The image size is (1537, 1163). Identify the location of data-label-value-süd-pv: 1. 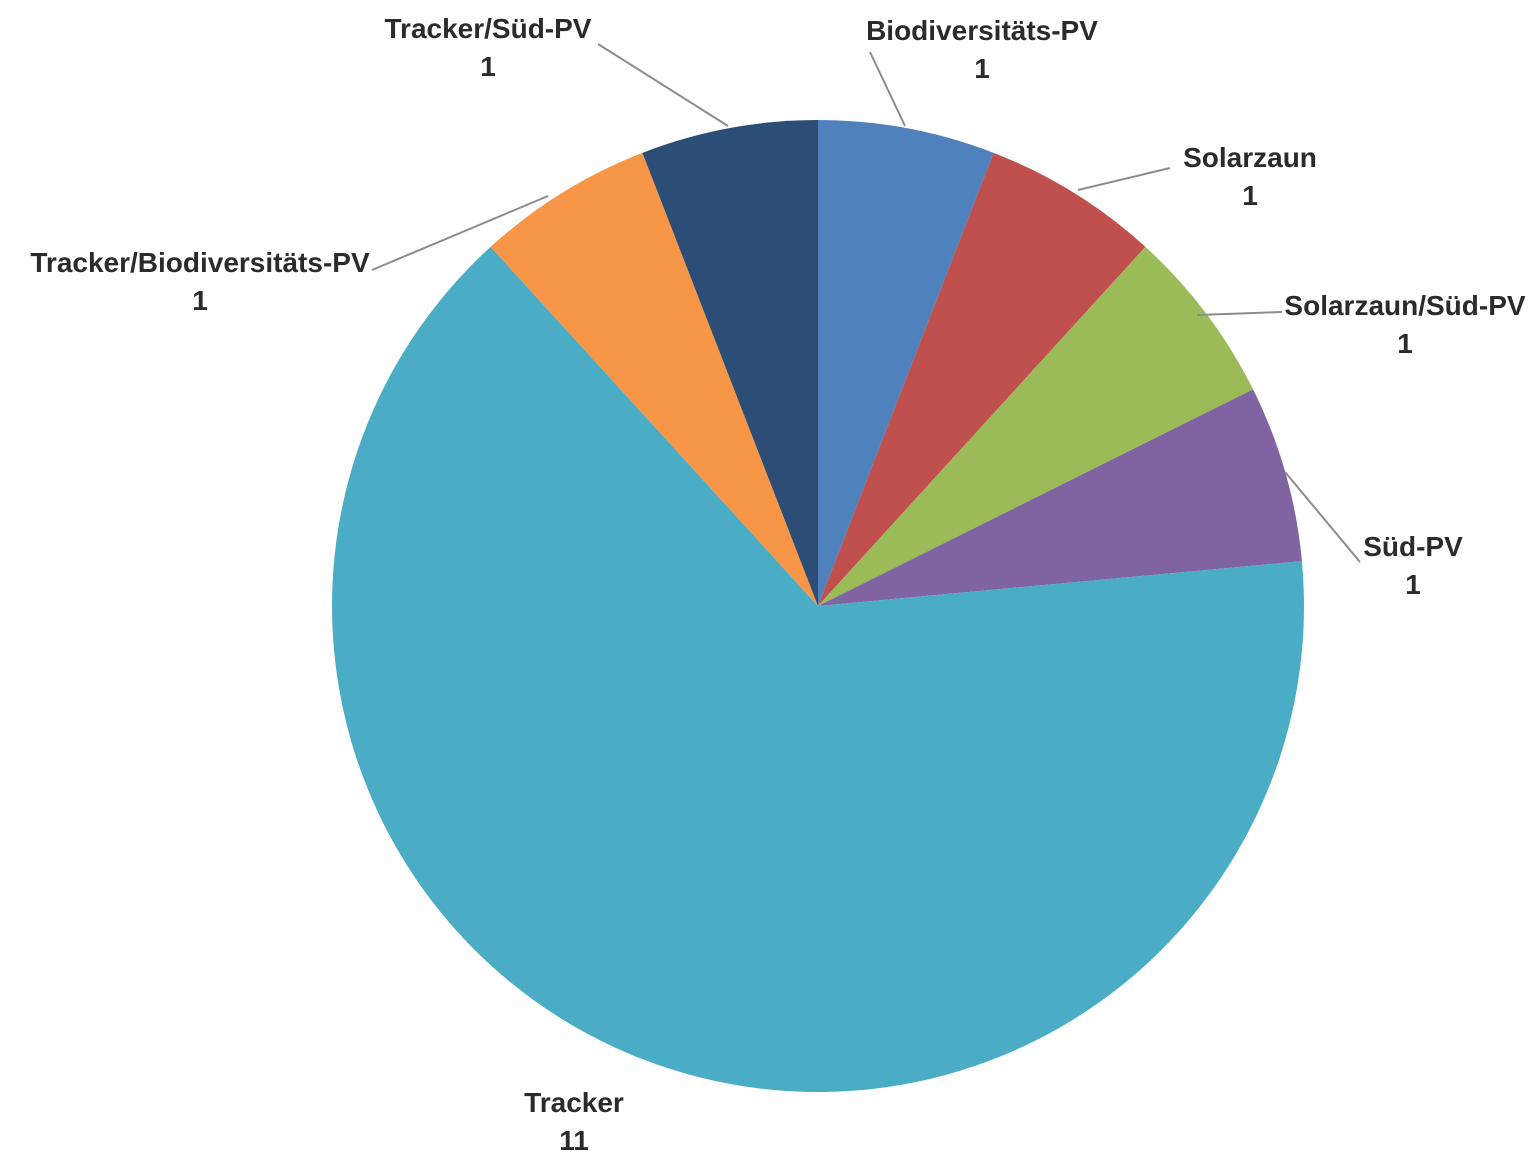
(1413, 584).